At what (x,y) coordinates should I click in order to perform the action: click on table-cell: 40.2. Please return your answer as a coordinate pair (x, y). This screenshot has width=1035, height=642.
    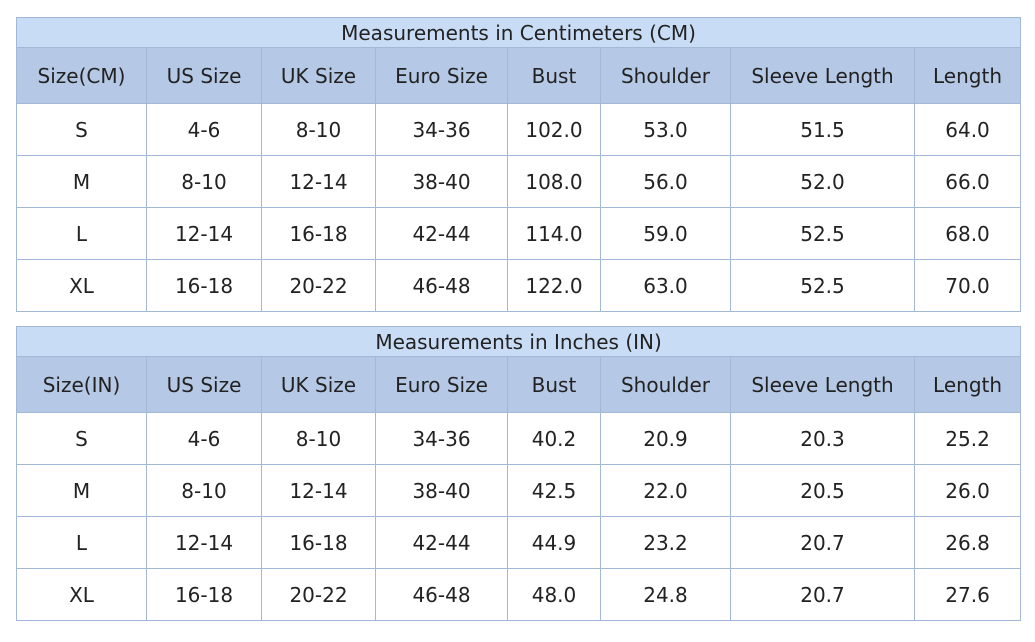
    Looking at the image, I should click on (554, 438).